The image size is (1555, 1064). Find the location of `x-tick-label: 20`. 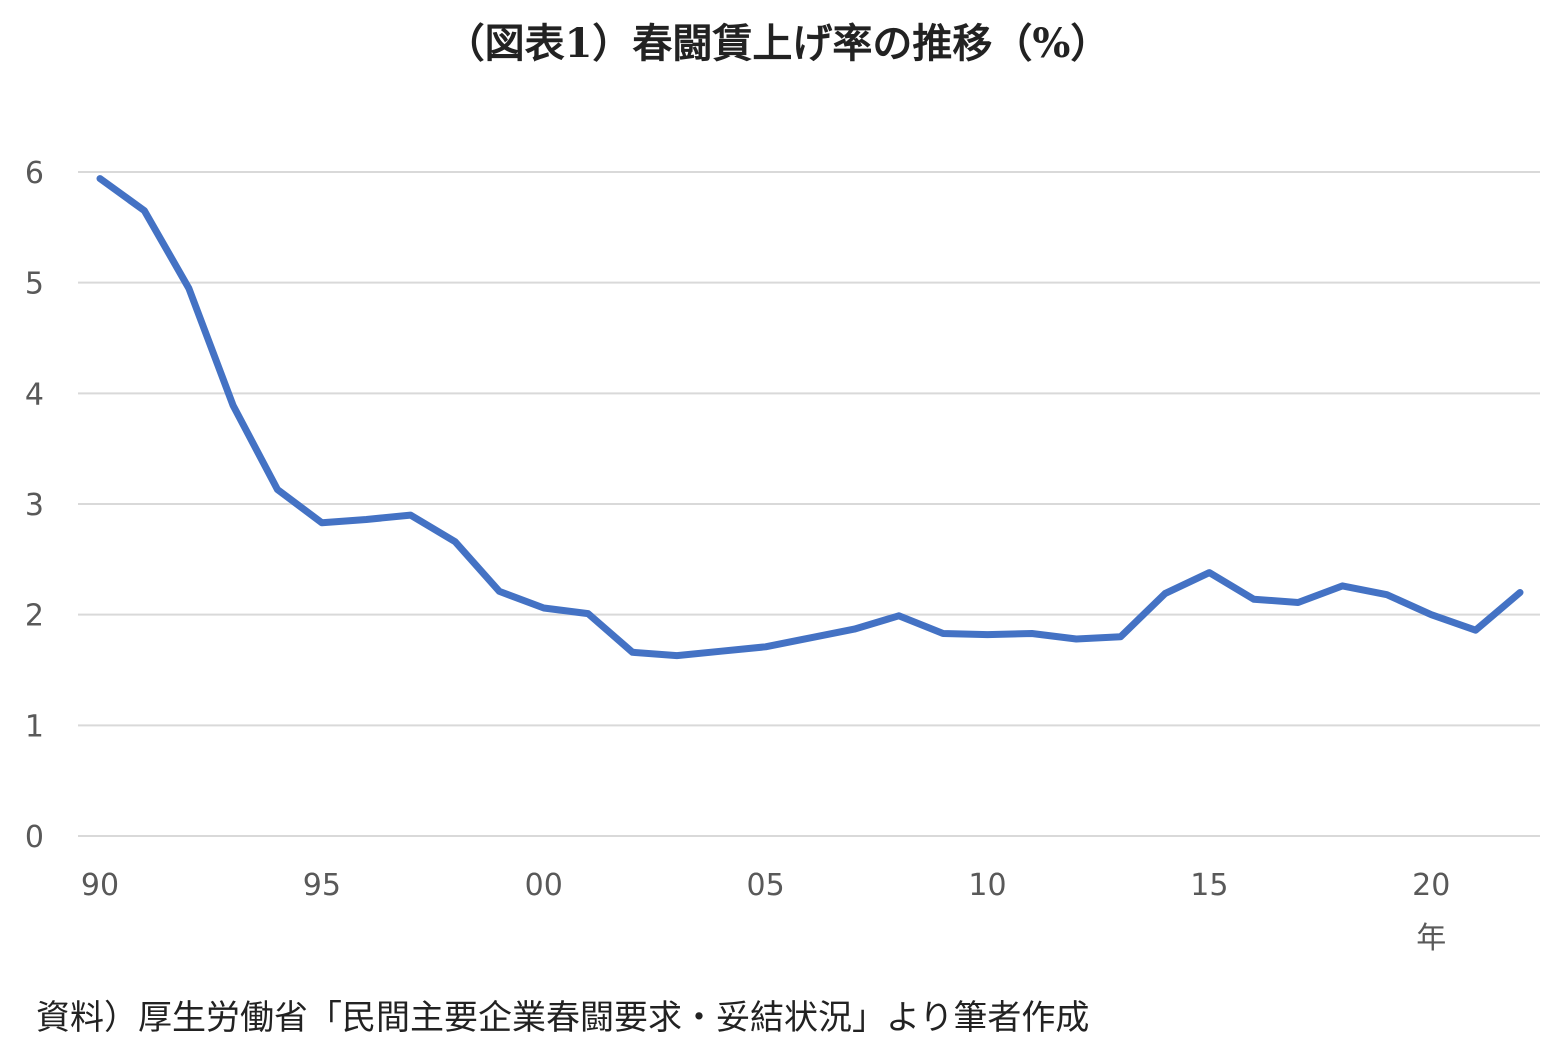

x-tick-label: 20 is located at coordinates (1431, 885).